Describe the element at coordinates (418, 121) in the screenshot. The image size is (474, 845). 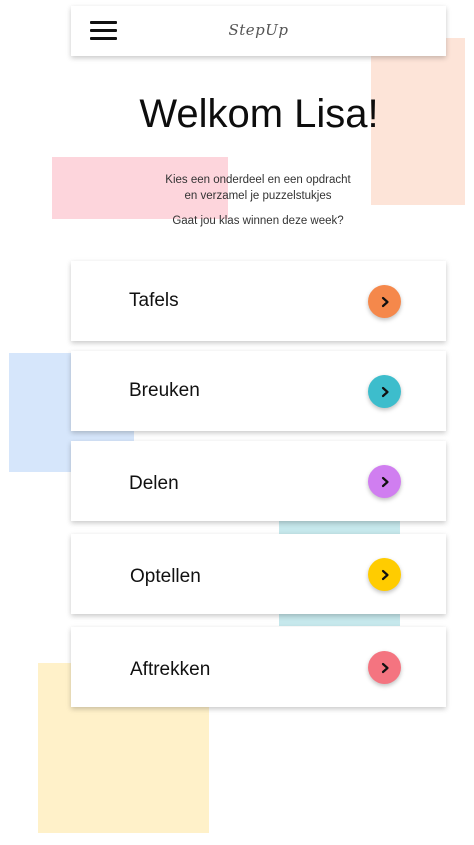
I see `decor-peach-block` at that location.